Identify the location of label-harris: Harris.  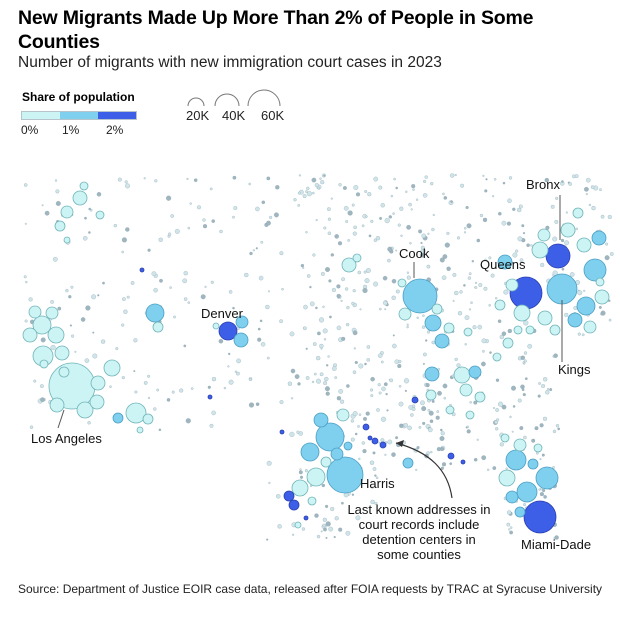
(377, 483).